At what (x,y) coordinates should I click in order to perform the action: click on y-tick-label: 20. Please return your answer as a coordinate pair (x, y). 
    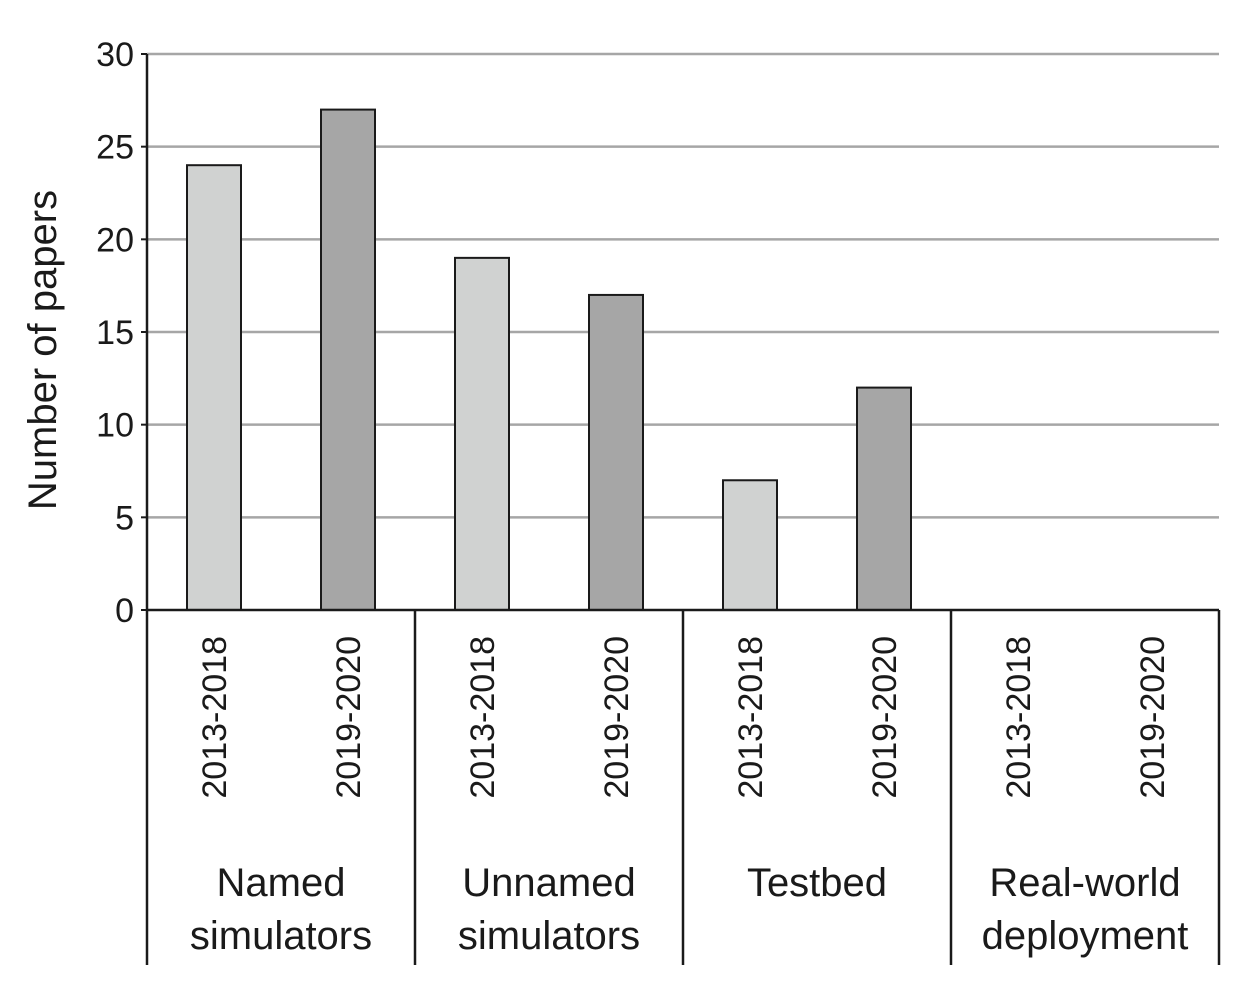
    Looking at the image, I should click on (115, 240).